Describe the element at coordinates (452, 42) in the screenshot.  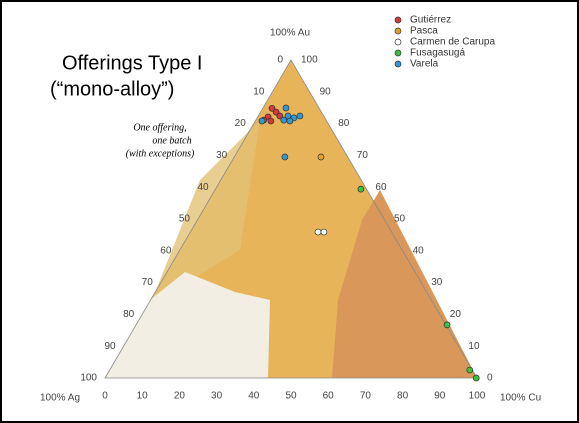
I see `legend-label: Carmen de Carupa` at that location.